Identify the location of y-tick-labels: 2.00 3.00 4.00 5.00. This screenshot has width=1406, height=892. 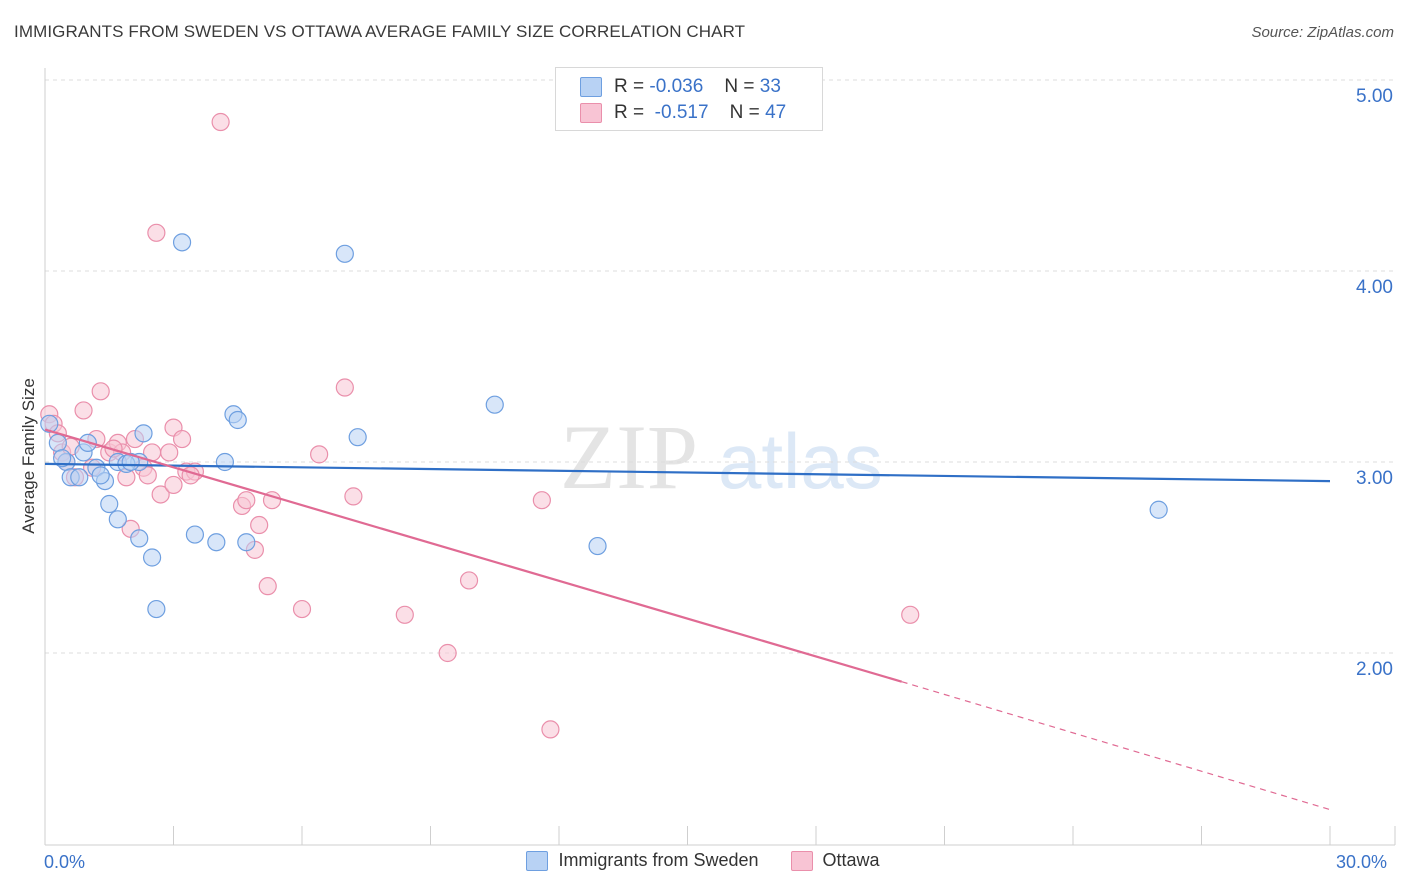
(1374, 383).